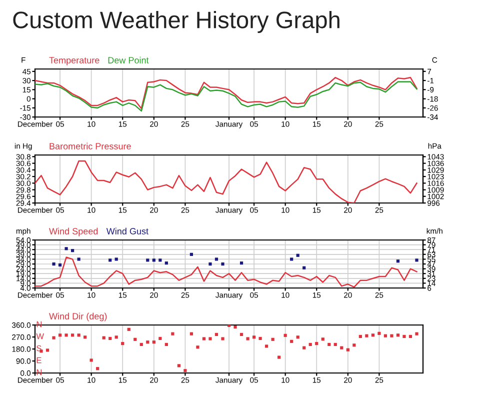 The image size is (485, 400). I want to click on series-label: Barometric Pressure, so click(90, 146).